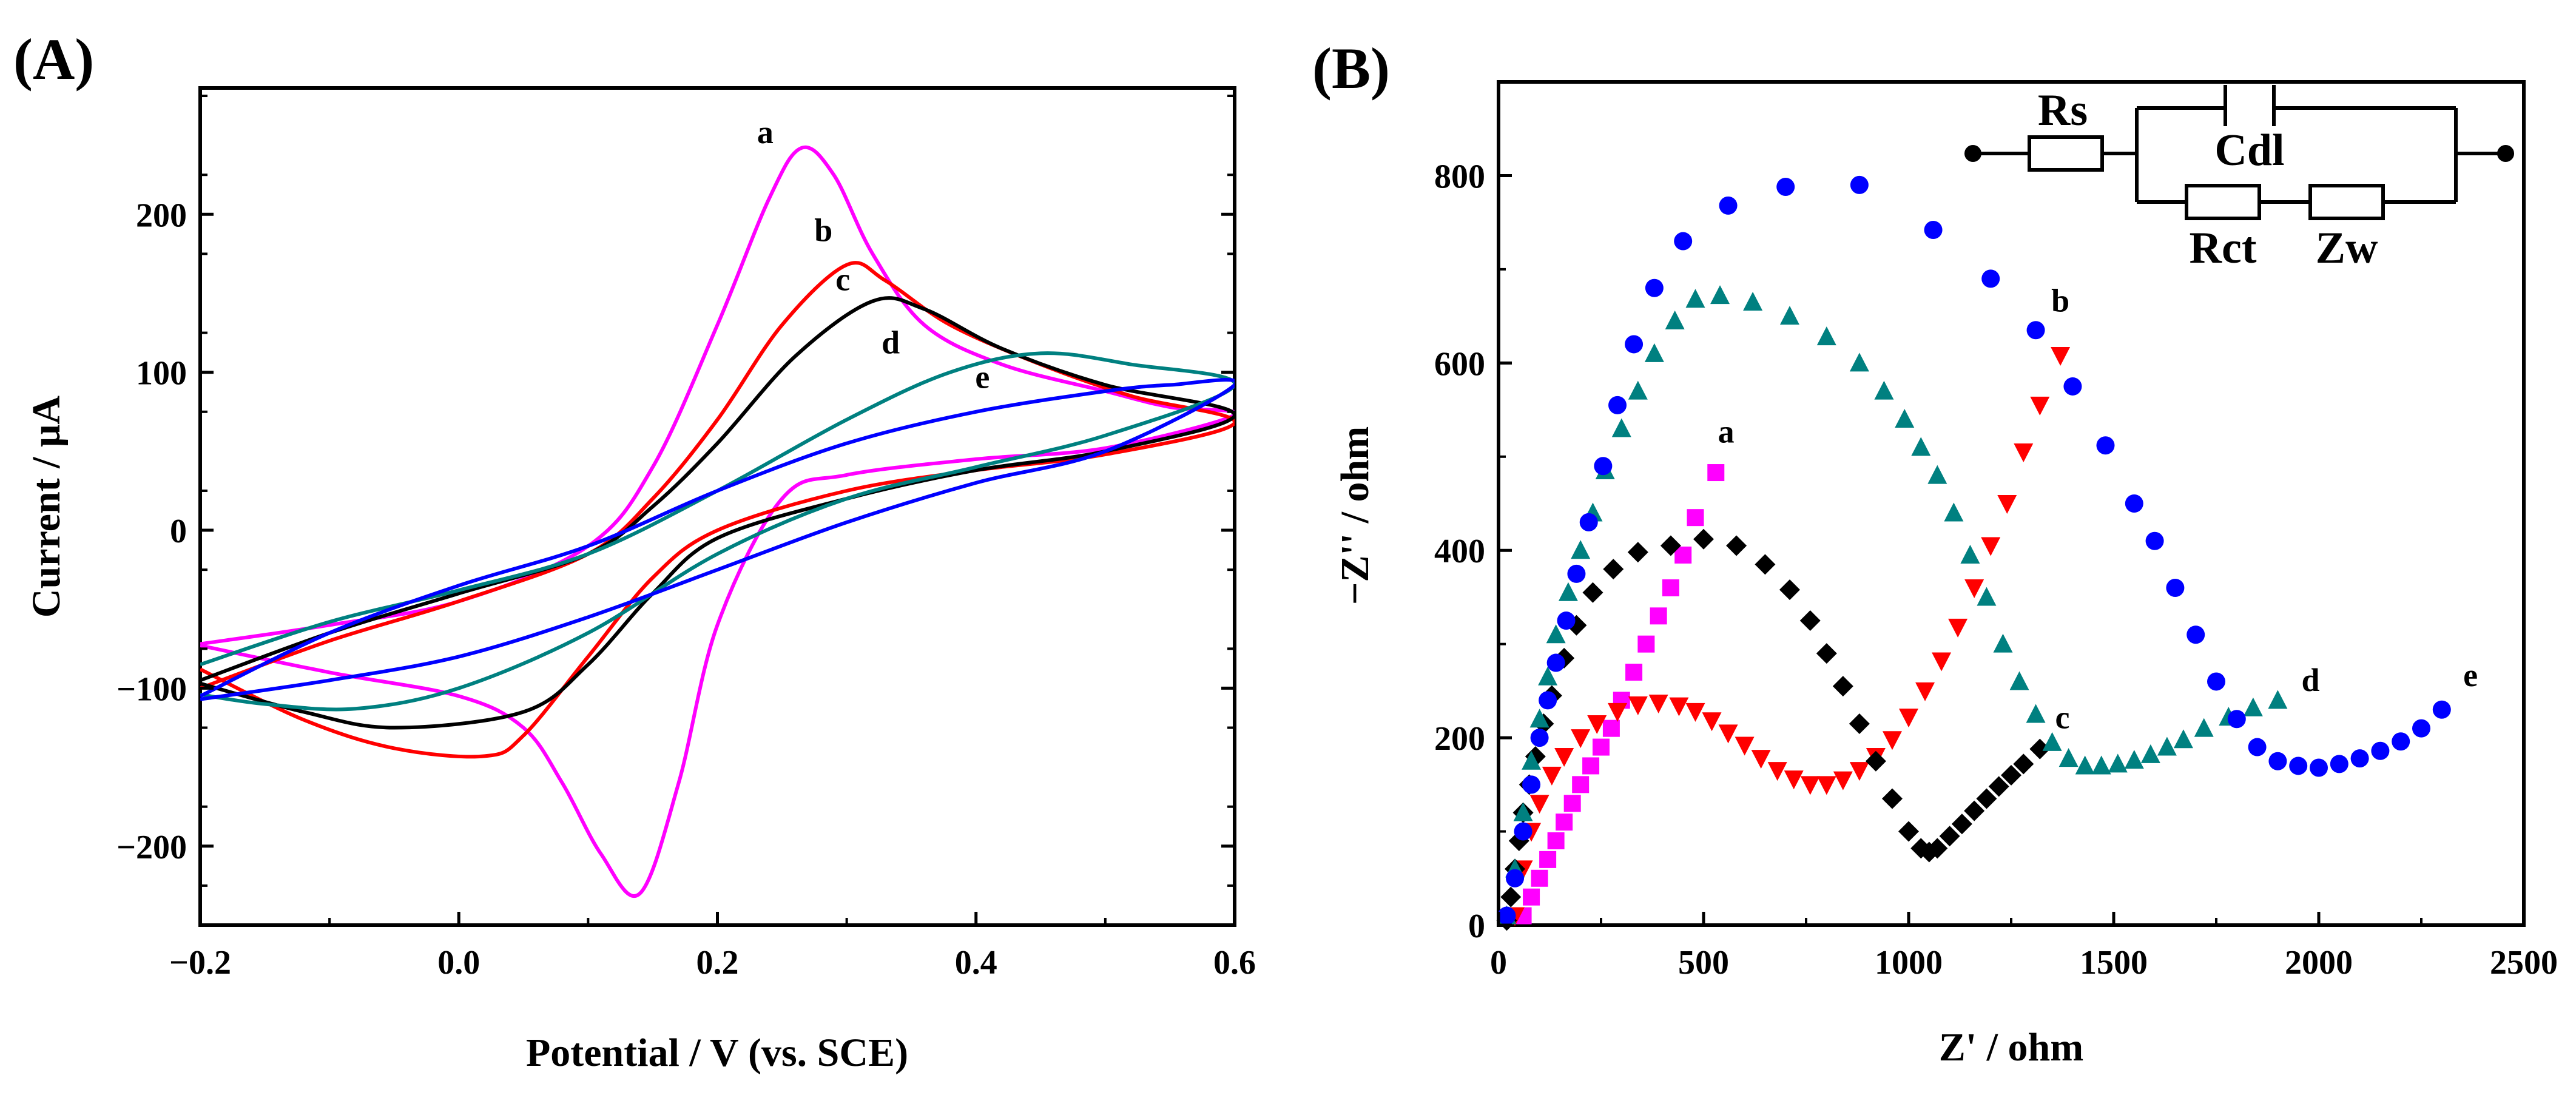 The height and width of the screenshot is (1095, 2576). I want to click on y-tick-label: 400, so click(1460, 551).